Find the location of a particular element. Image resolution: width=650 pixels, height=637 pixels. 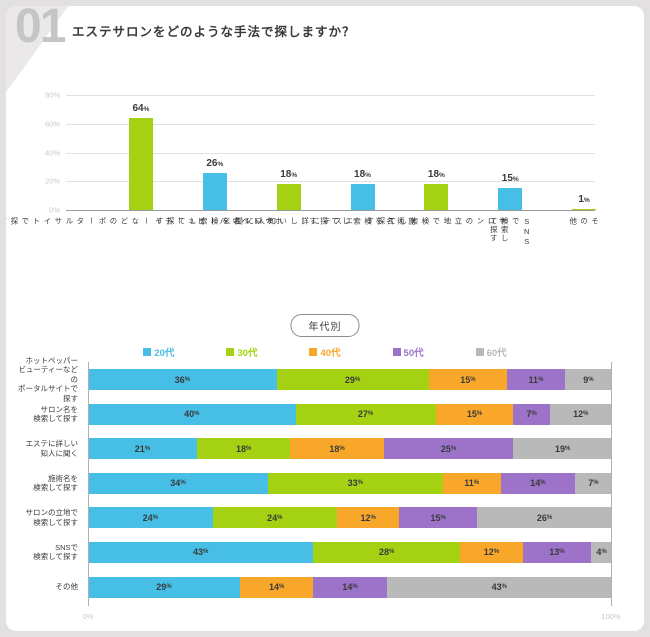

bar-category-label: その他 is located at coordinates (584, 221).